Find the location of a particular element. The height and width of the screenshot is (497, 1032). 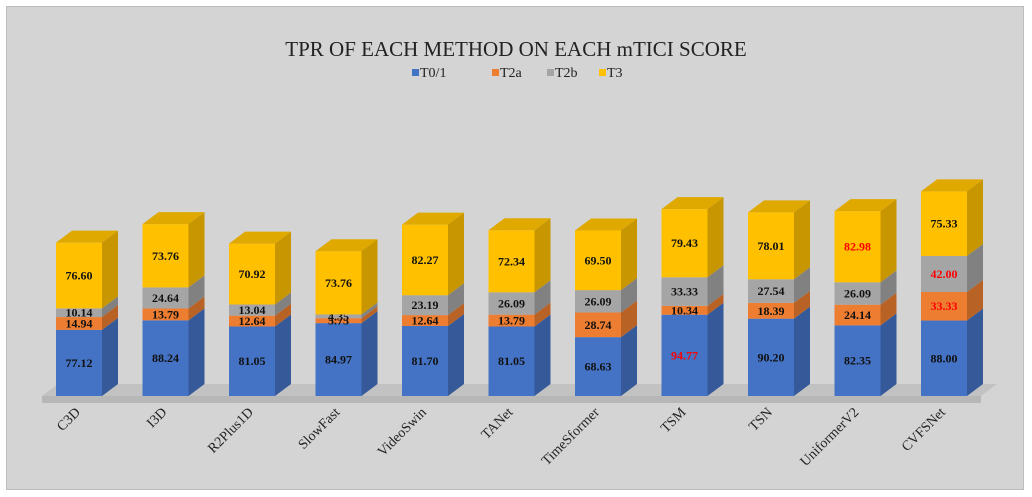

data-label: 82.27 is located at coordinates (425, 260).